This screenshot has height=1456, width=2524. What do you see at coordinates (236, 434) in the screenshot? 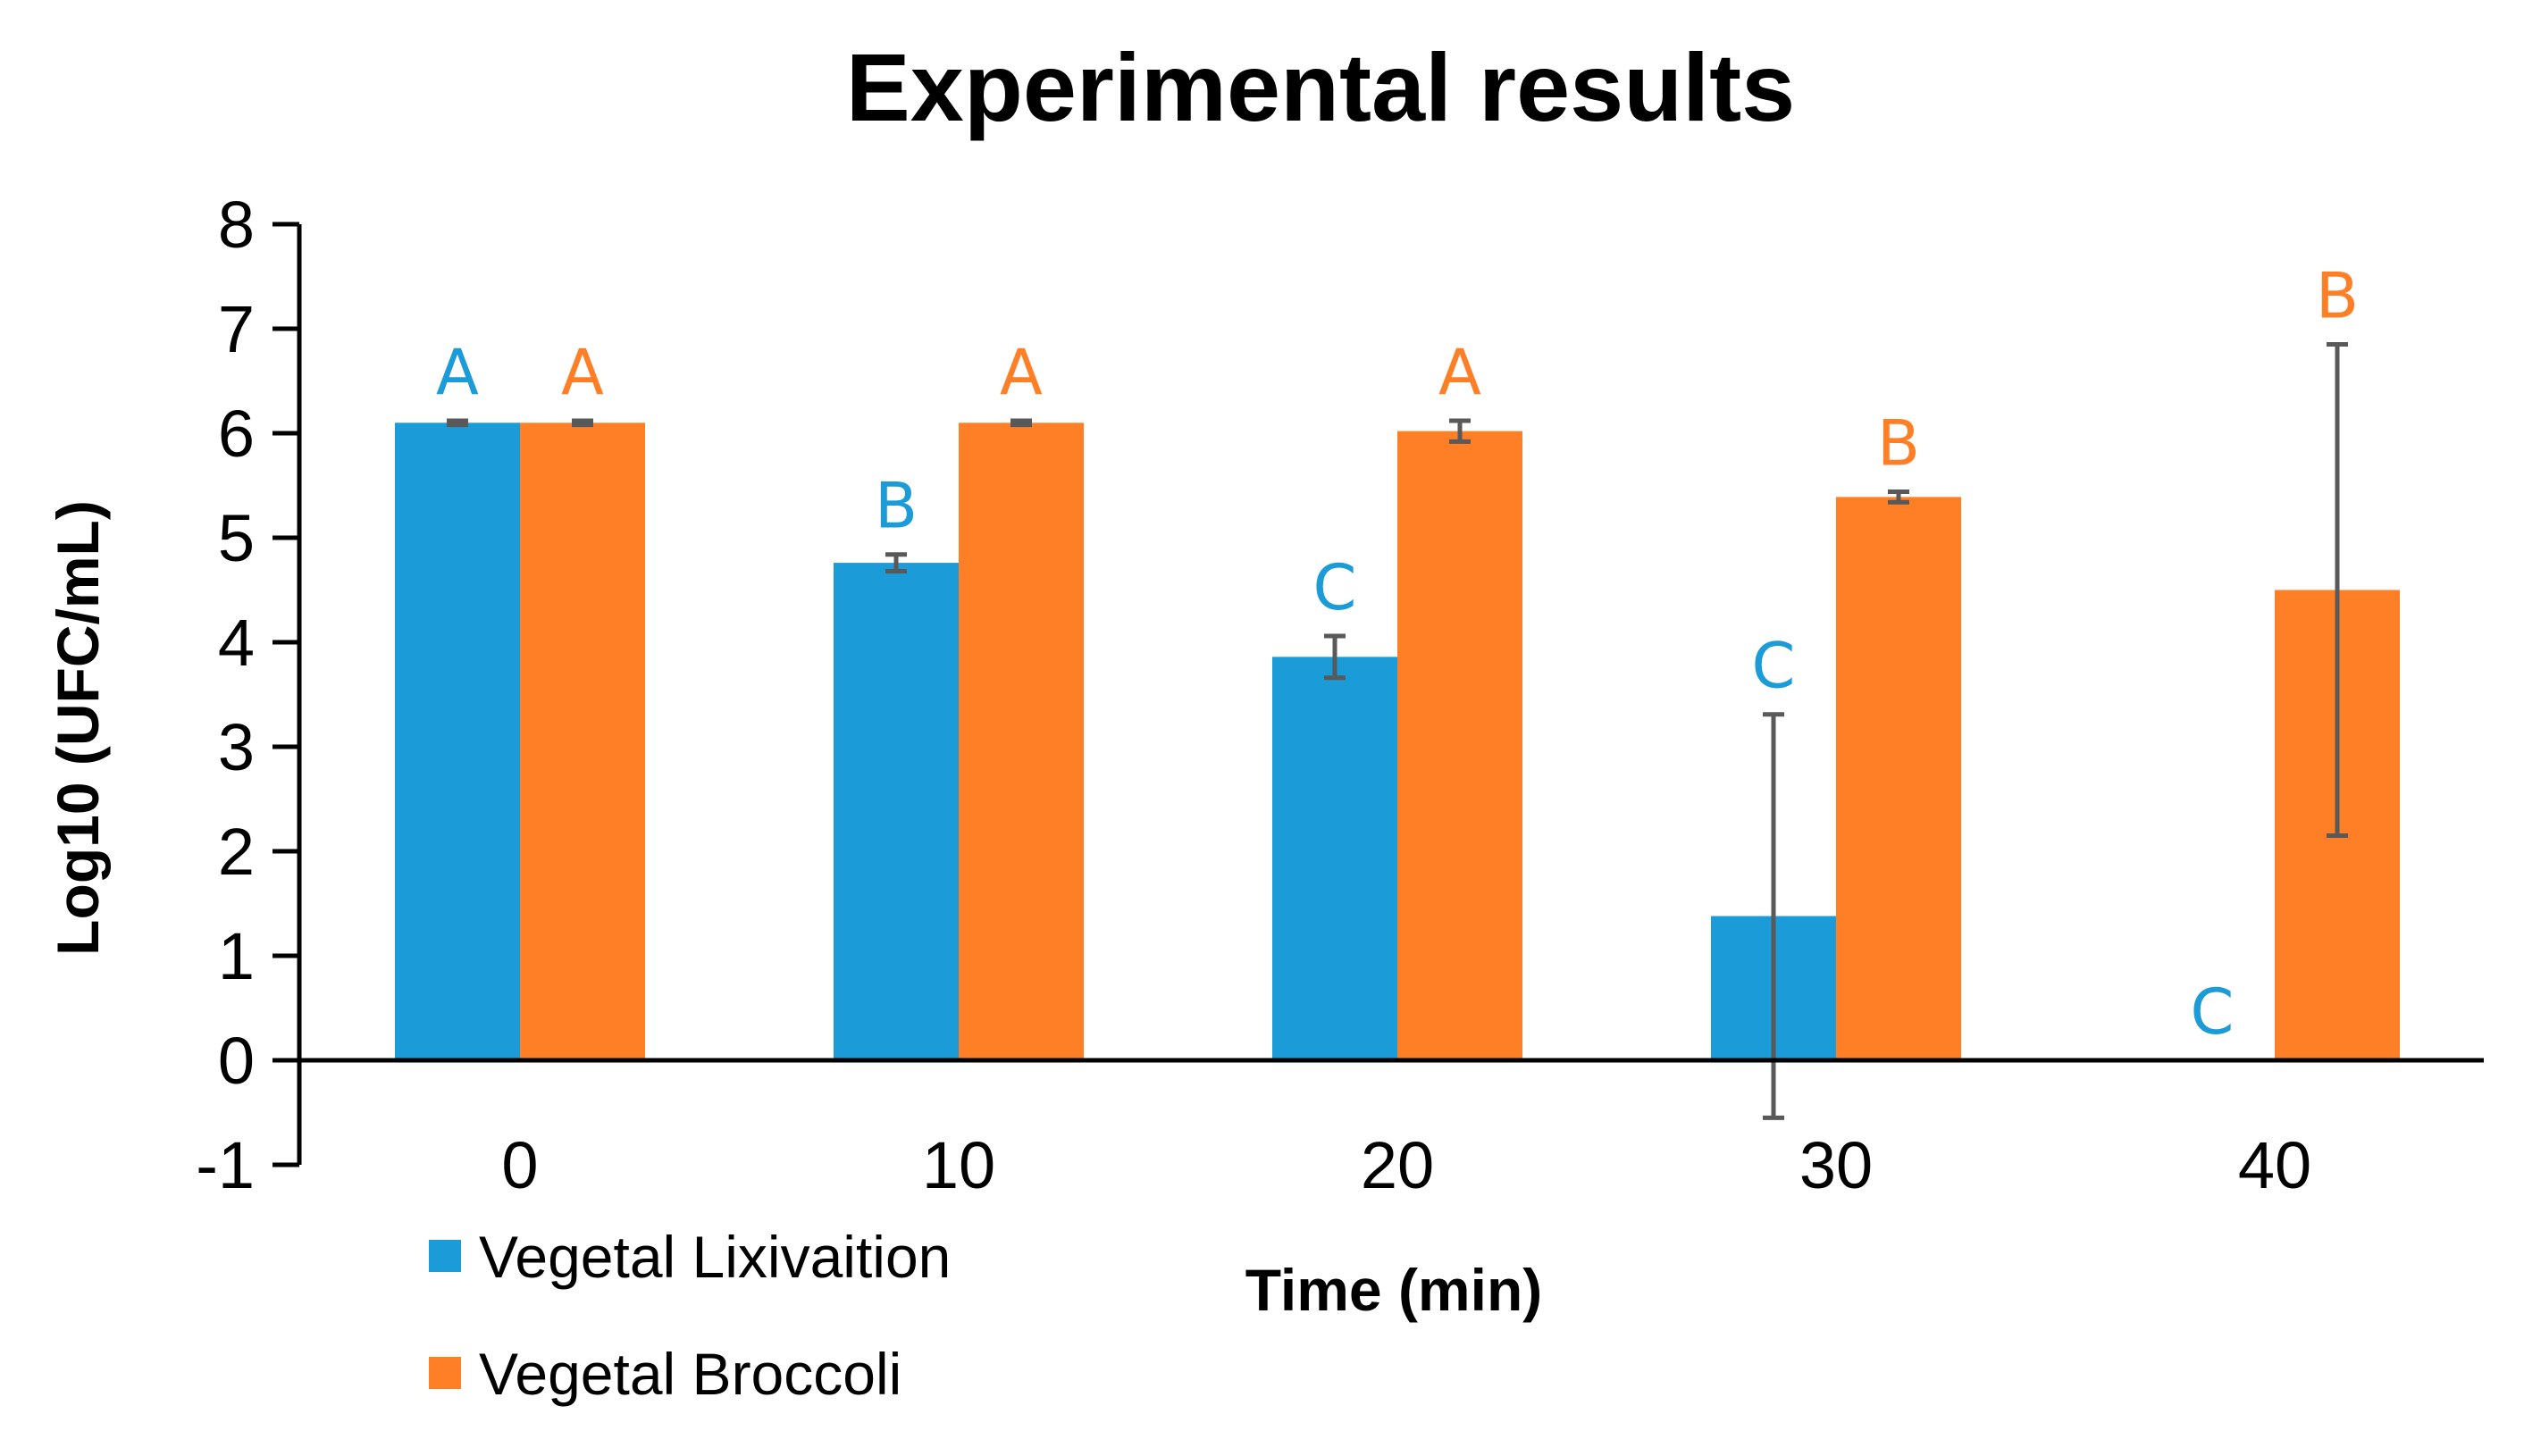
I see `y-tick-label: 6` at bounding box center [236, 434].